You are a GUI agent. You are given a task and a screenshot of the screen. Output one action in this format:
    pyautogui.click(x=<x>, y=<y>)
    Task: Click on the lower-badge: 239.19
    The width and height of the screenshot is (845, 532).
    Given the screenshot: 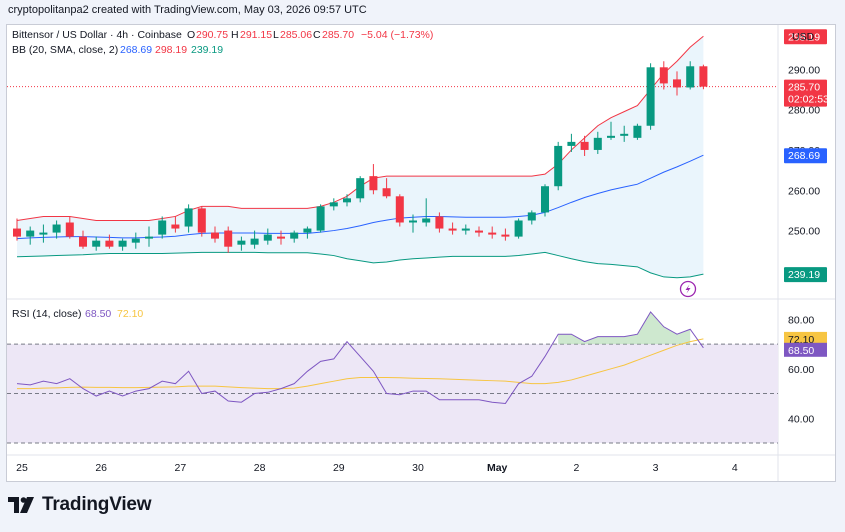 What is the action you would take?
    pyautogui.click(x=805, y=275)
    